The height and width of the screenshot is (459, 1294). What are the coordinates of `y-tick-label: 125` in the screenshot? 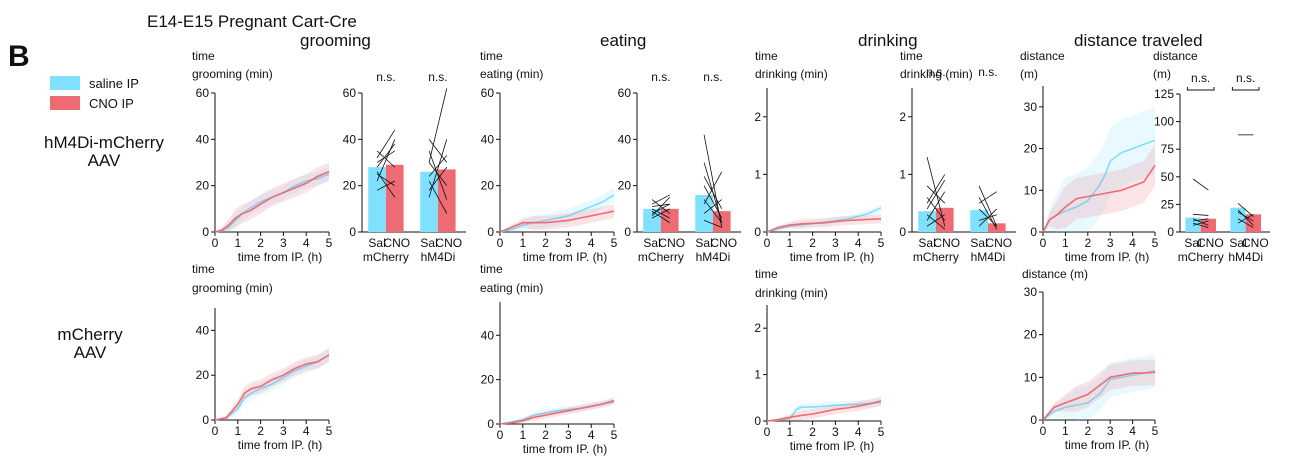 It's located at (1164, 94).